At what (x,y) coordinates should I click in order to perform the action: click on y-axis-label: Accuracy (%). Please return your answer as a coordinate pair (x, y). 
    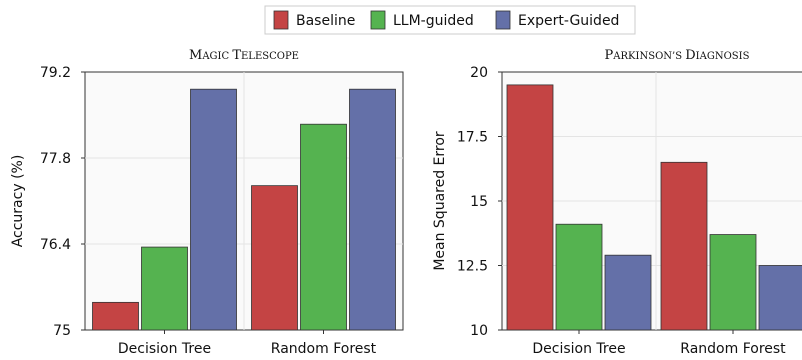
    Looking at the image, I should click on (18, 201).